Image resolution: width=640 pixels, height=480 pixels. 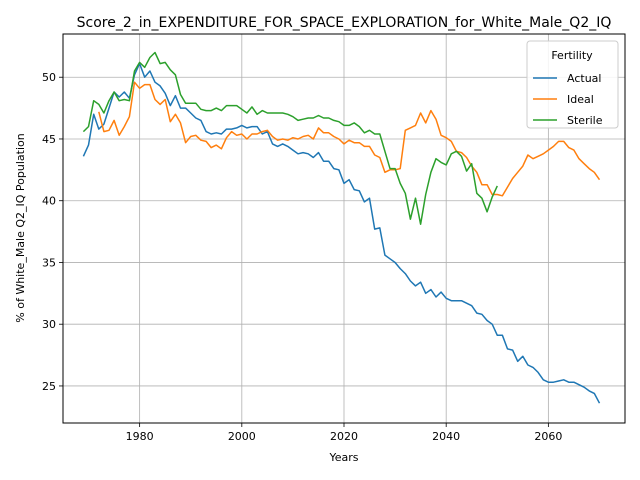 I want to click on y-axis-label: % of White_Male Q2_IQ Population, so click(x=20, y=227).